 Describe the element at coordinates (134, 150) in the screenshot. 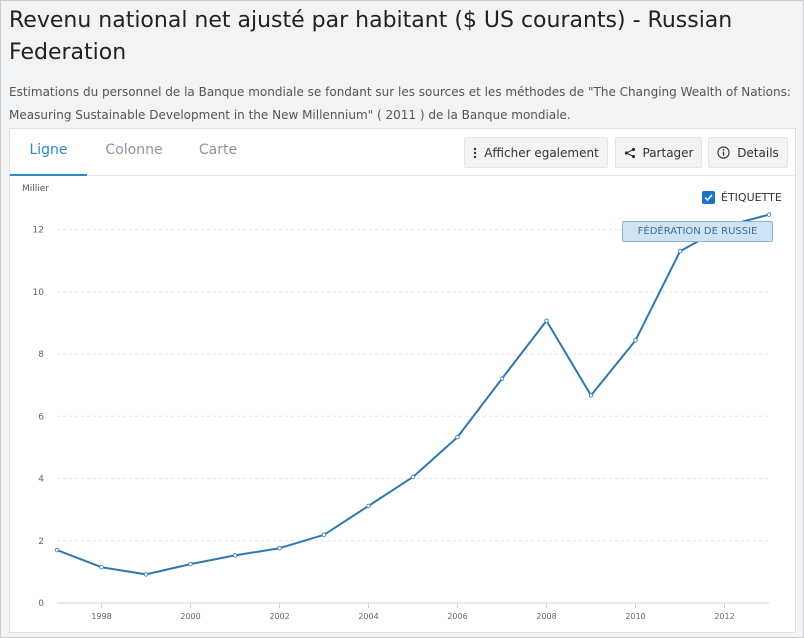

I see `tab-colonne: Colonne` at that location.